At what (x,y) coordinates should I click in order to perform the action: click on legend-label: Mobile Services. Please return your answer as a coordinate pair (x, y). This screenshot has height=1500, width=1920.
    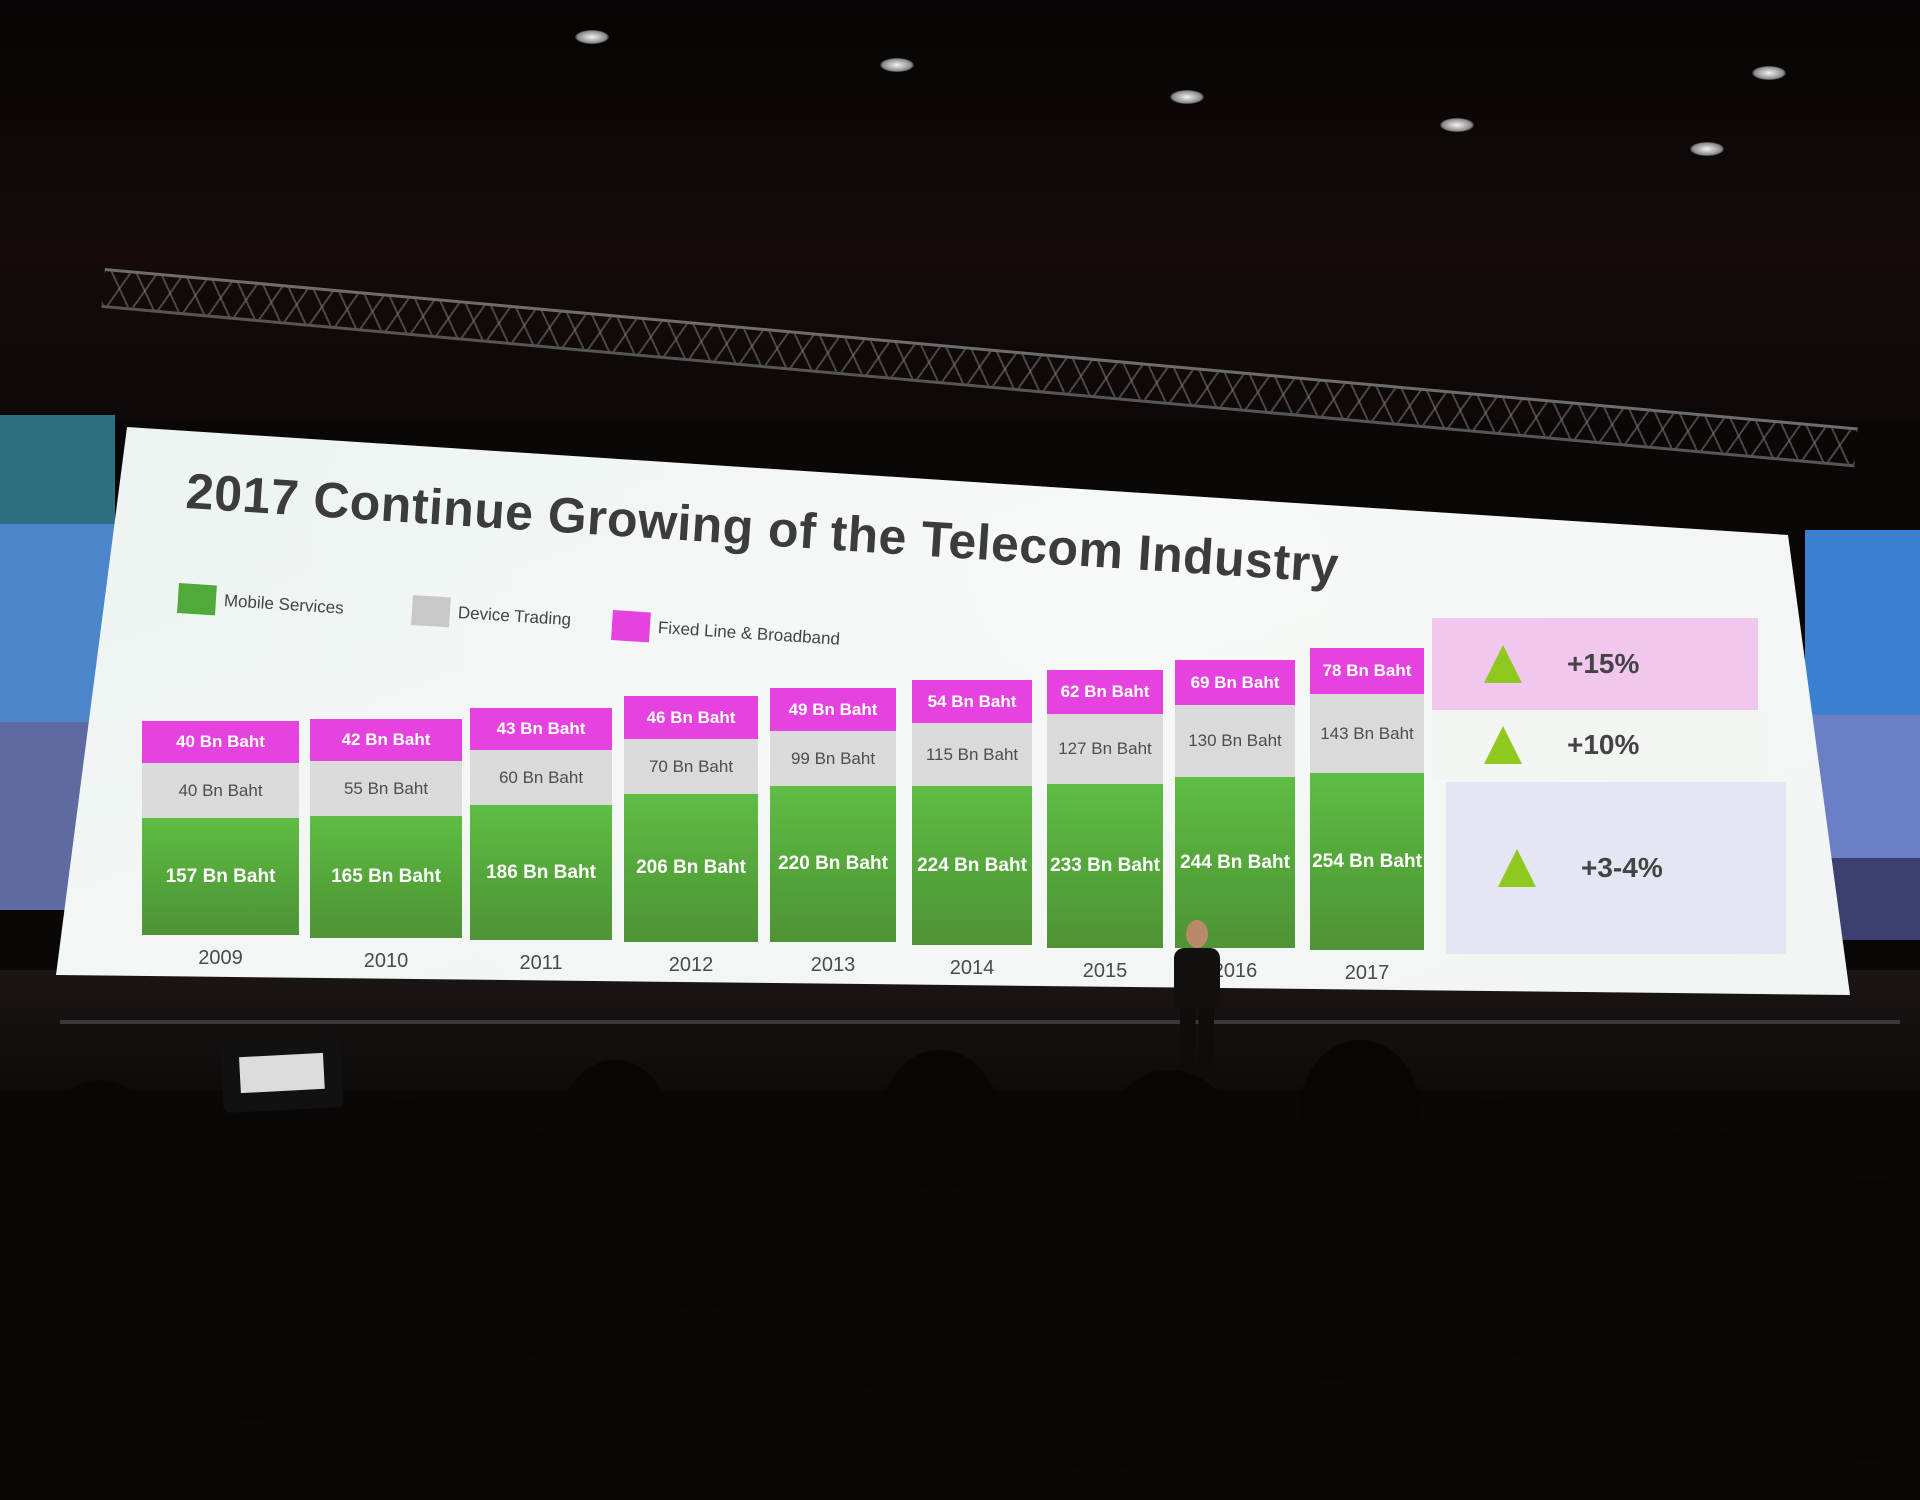
    Looking at the image, I should click on (284, 604).